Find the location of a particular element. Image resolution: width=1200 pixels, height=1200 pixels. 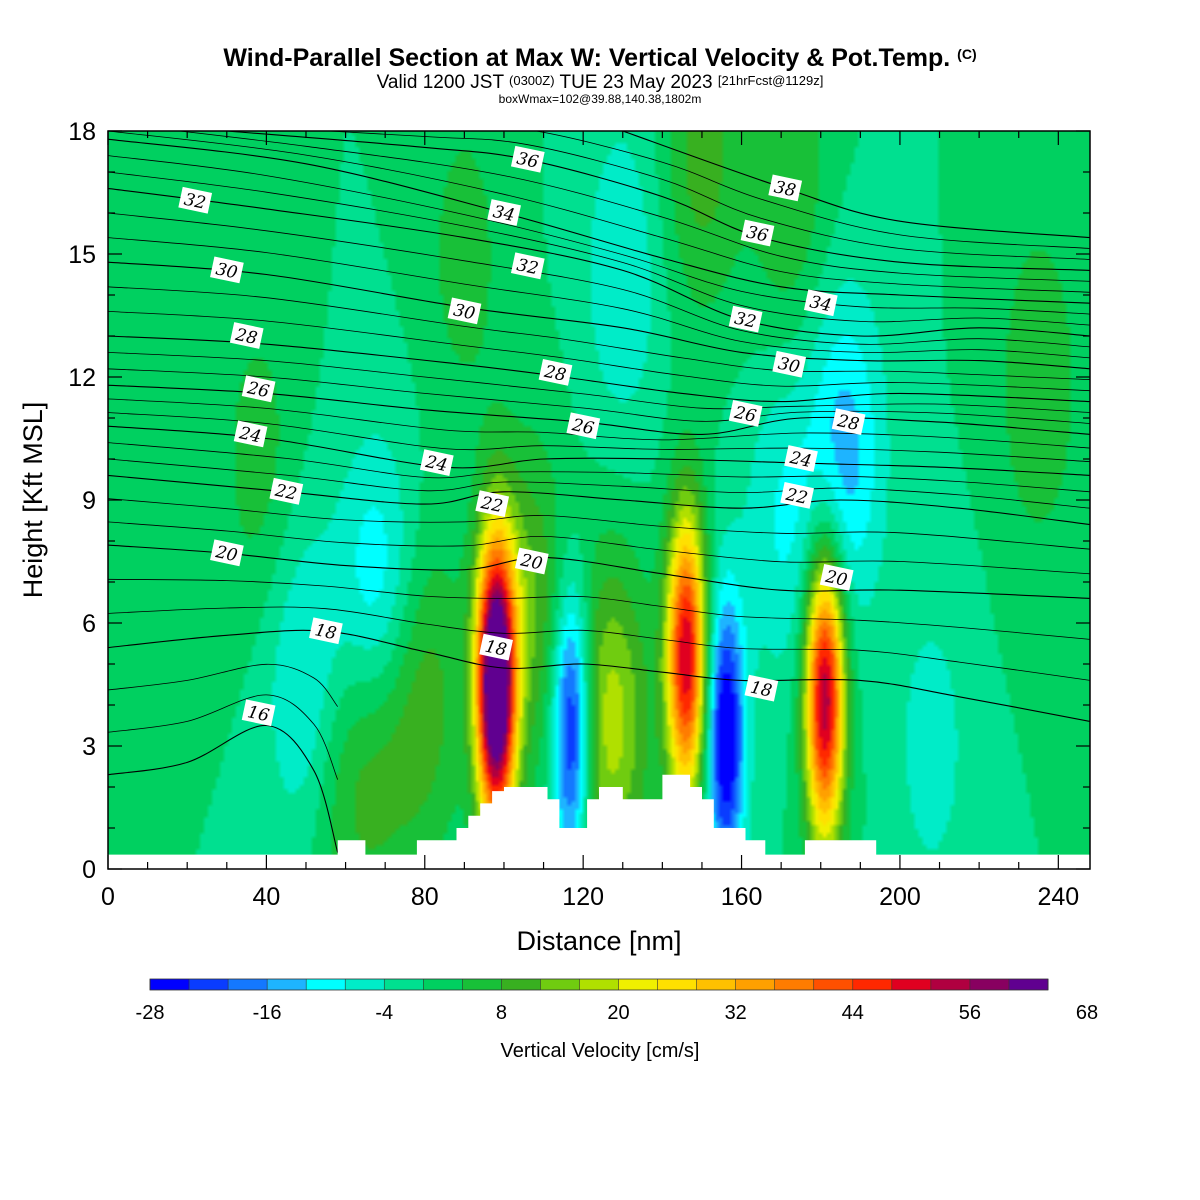

colorbar-tick-label: 8 is located at coordinates (501, 1013).